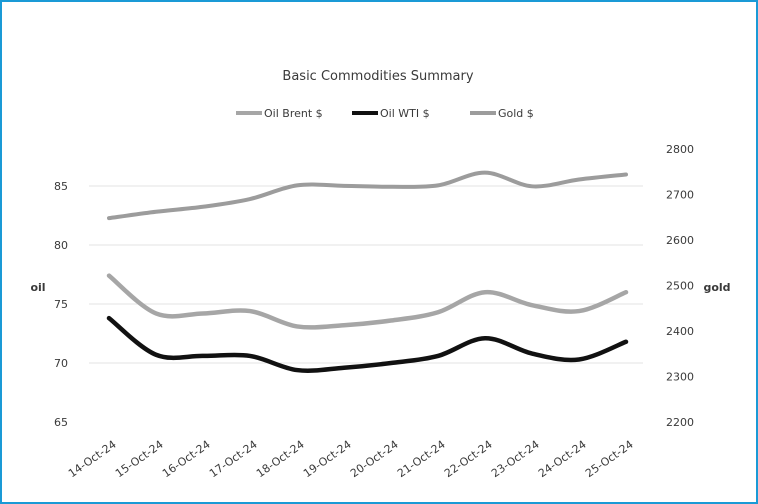  I want to click on right-tick-label: 2700, so click(680, 195).